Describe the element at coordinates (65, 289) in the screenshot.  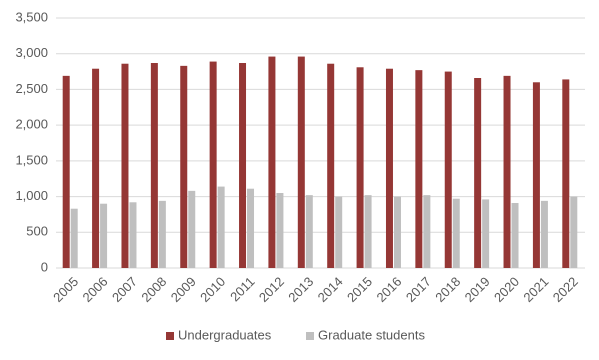
I see `x-tick-label: 2005` at that location.